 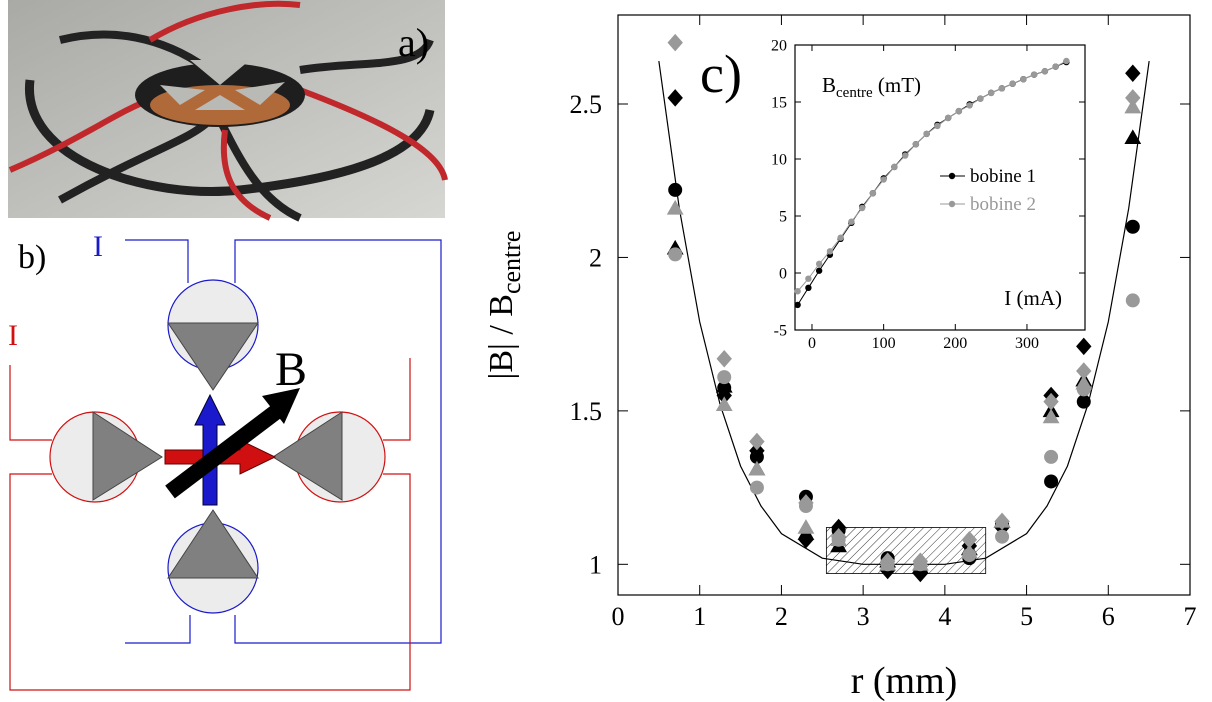 I want to click on x-axis-label: r (mm), so click(x=904, y=681).